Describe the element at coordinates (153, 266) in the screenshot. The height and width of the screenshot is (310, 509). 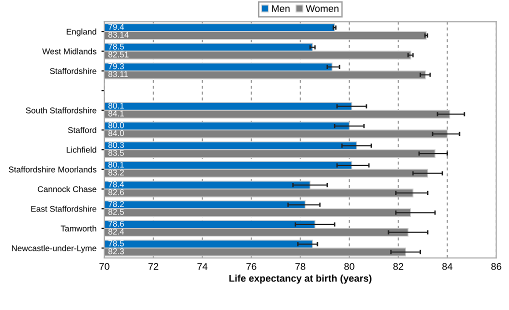
I see `x-tick-label: 72` at that location.